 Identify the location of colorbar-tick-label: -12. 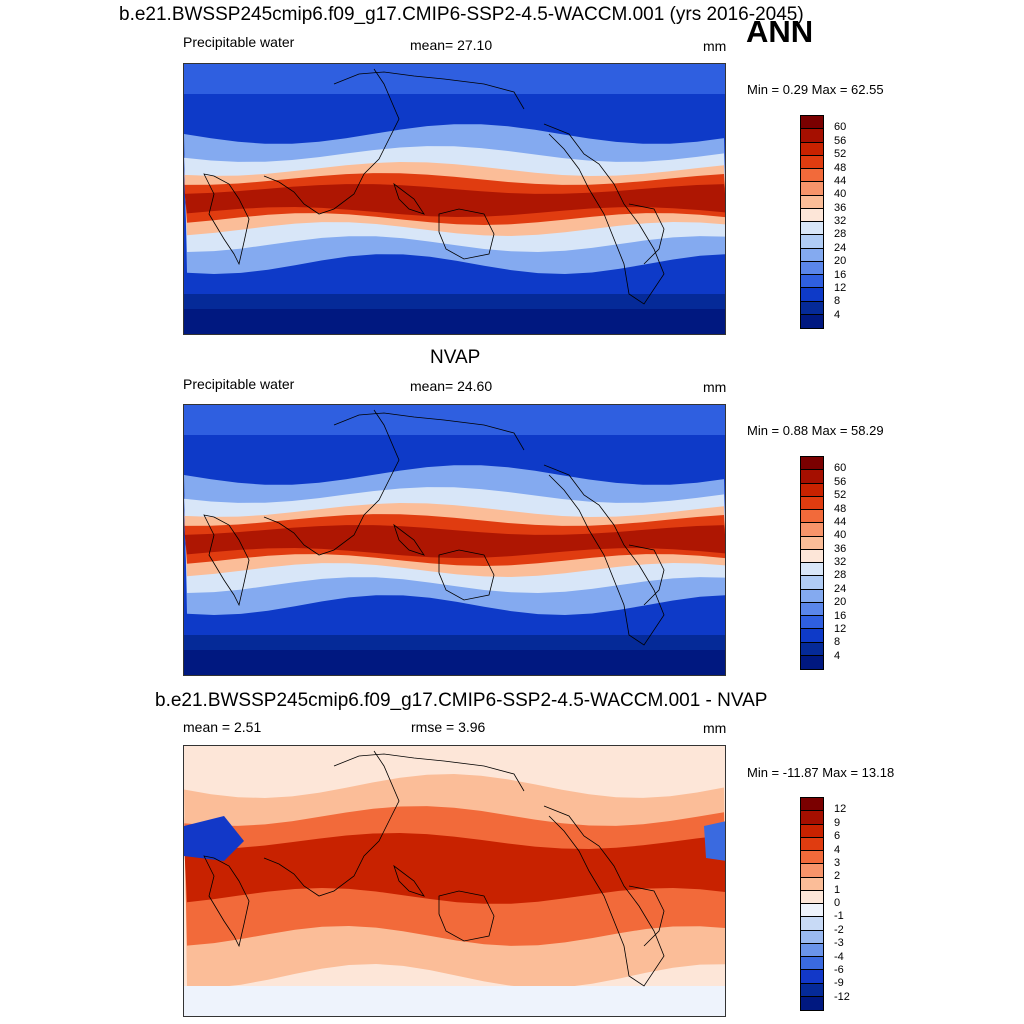
(842, 996).